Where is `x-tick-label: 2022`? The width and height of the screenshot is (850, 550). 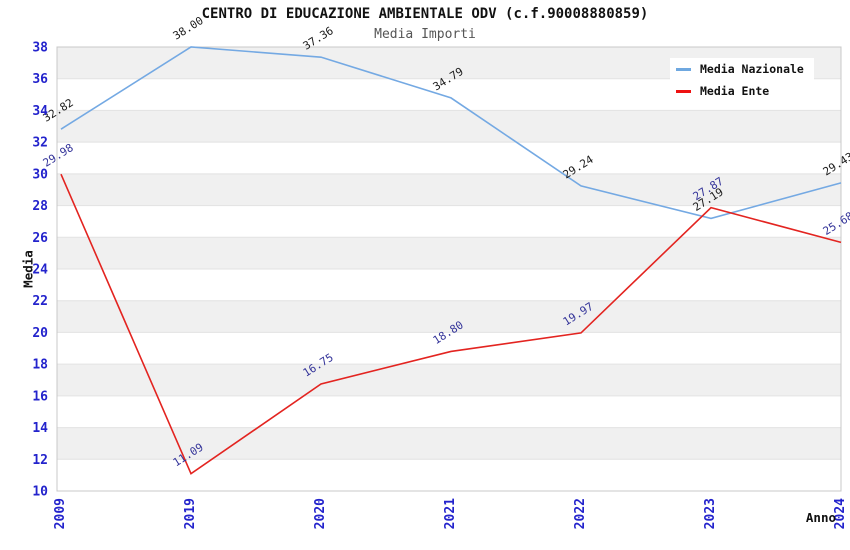
x-tick-label: 2022 is located at coordinates (580, 513).